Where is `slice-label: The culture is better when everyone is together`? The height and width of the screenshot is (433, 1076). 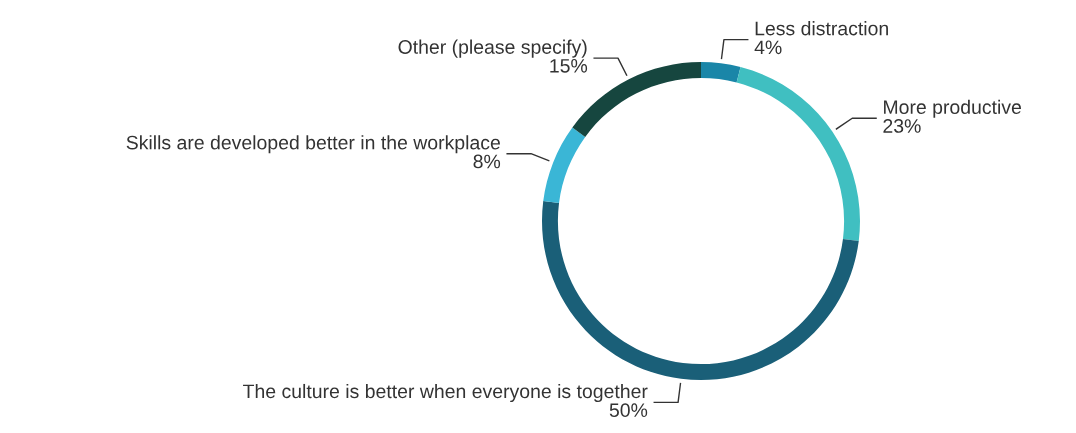
slice-label: The culture is better when everyone is together is located at coordinates (445, 393).